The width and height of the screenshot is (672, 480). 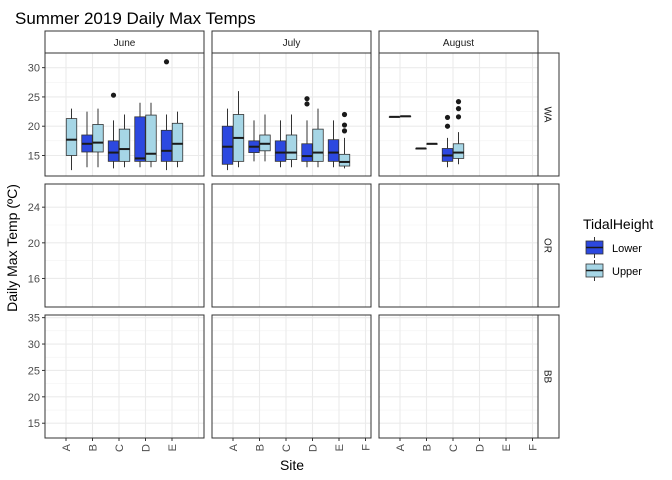 I want to click on box-wa-july-c-upper, so click(x=291, y=141).